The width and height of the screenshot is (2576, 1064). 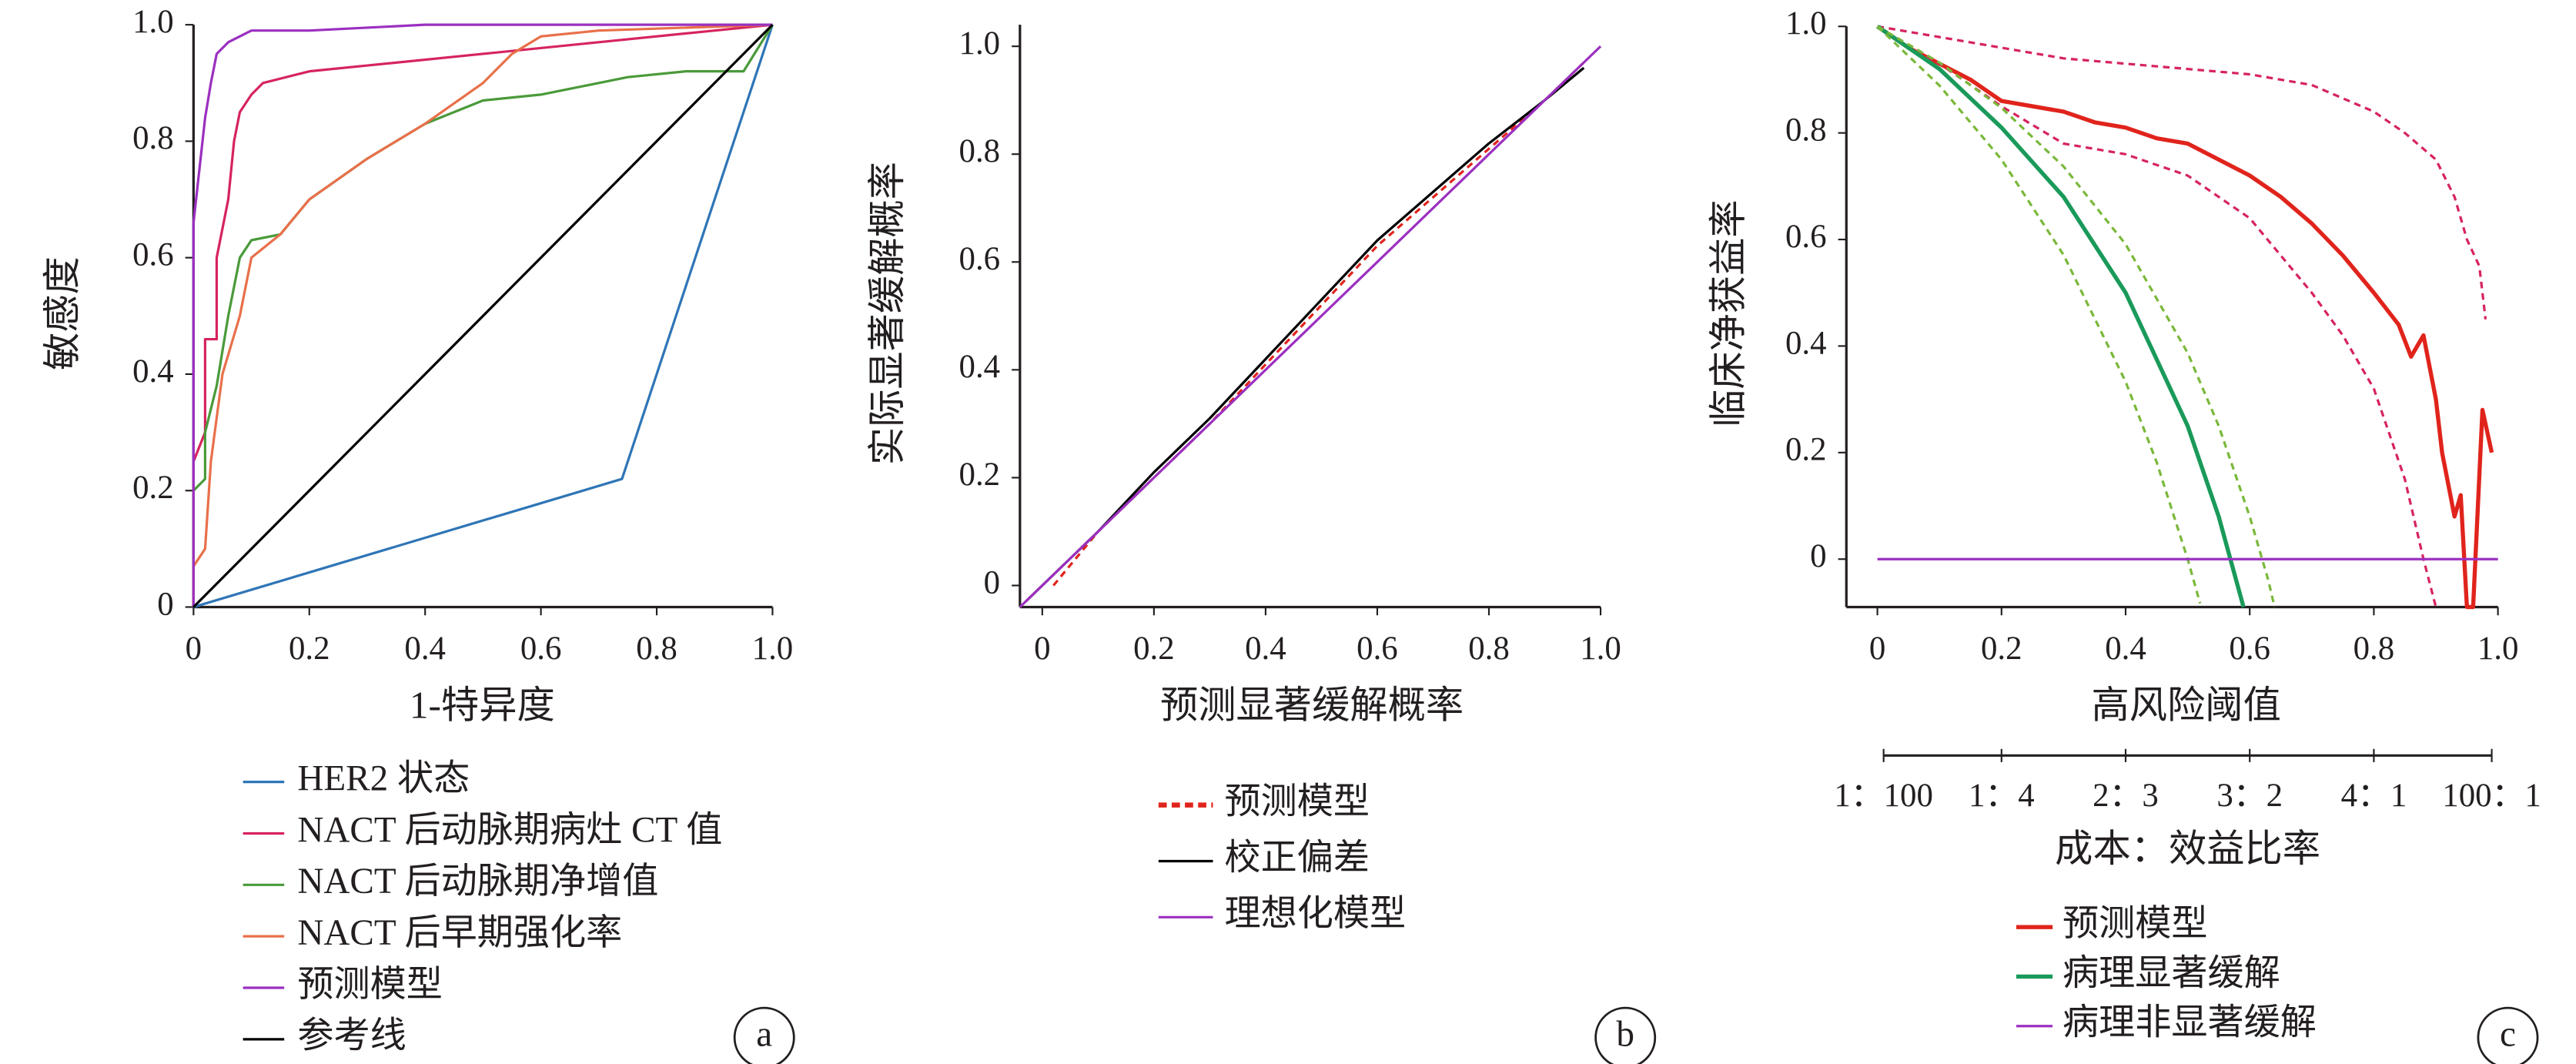 I want to click on panel-label: c, so click(x=2508, y=1035).